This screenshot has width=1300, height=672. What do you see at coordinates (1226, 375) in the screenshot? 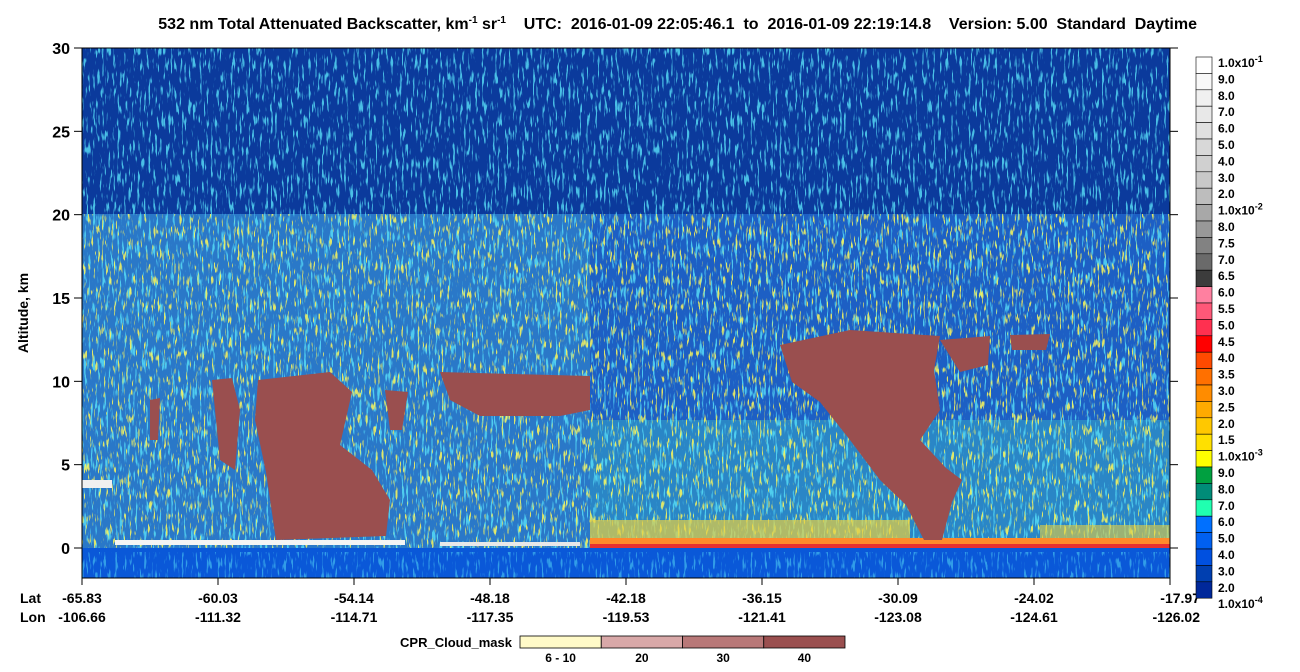
I see `colorbar-label: 3.5` at bounding box center [1226, 375].